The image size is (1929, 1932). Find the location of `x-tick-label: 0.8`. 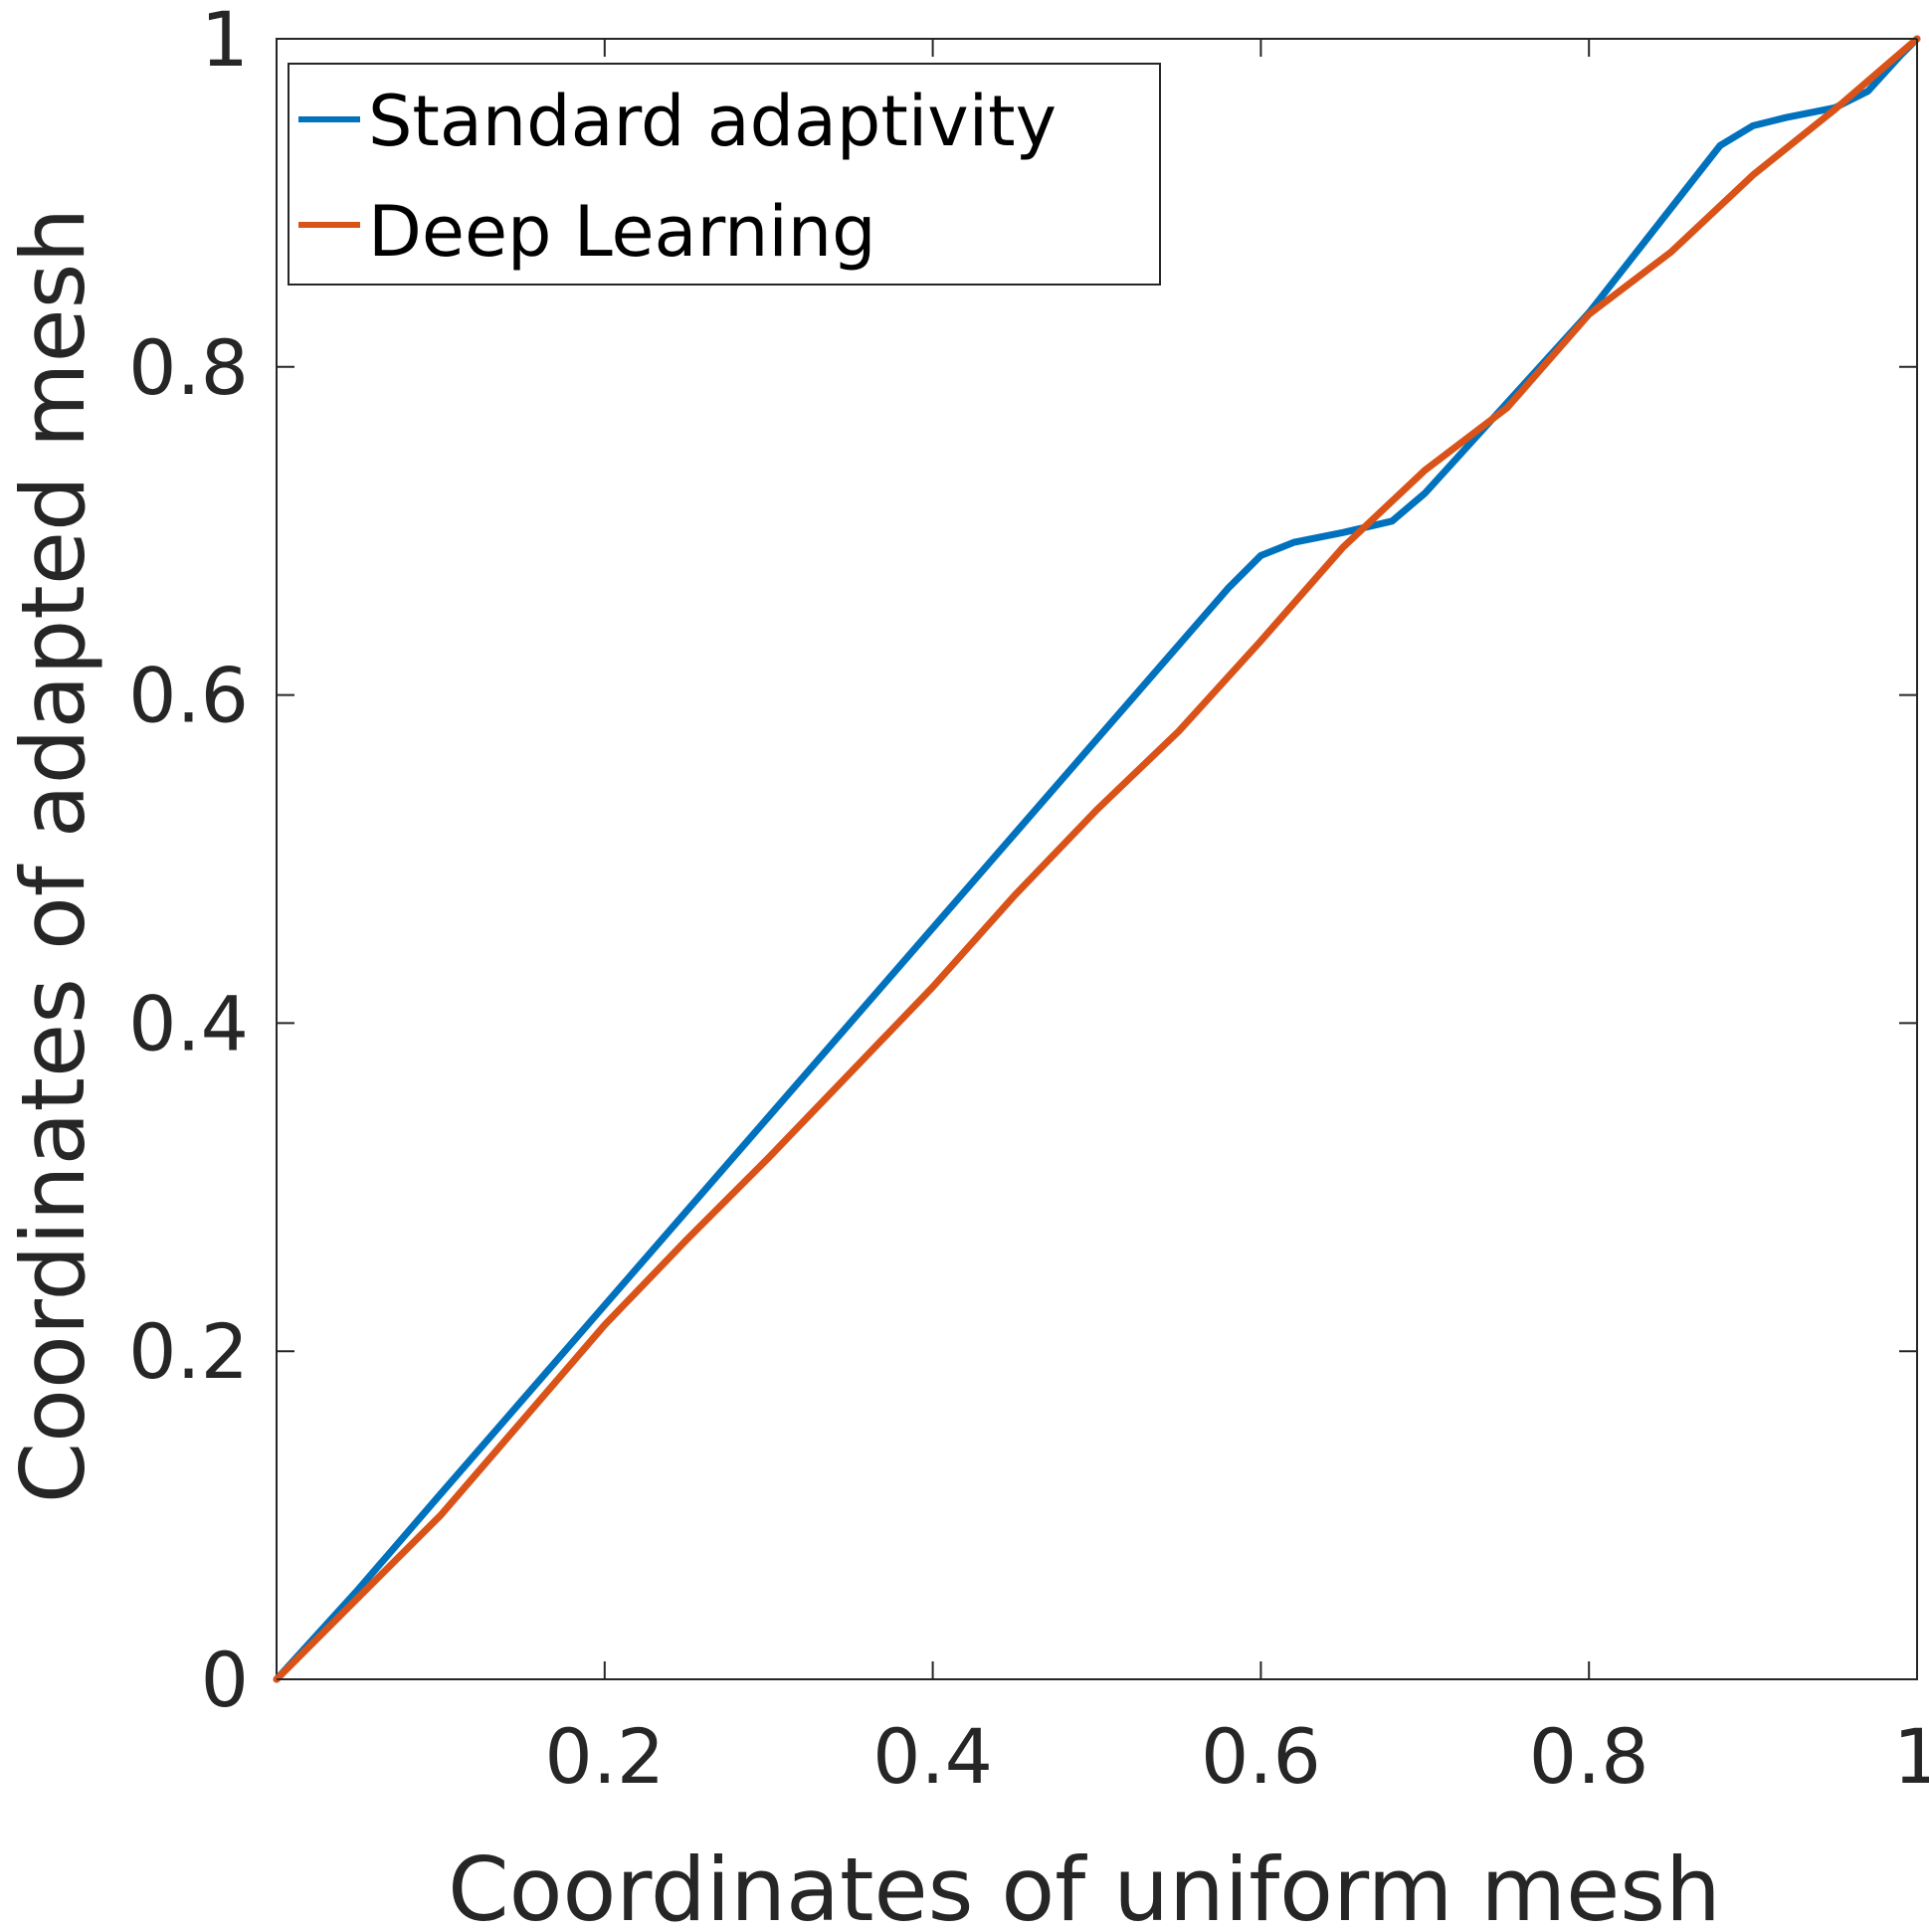

x-tick-label: 0.8 is located at coordinates (1589, 1756).